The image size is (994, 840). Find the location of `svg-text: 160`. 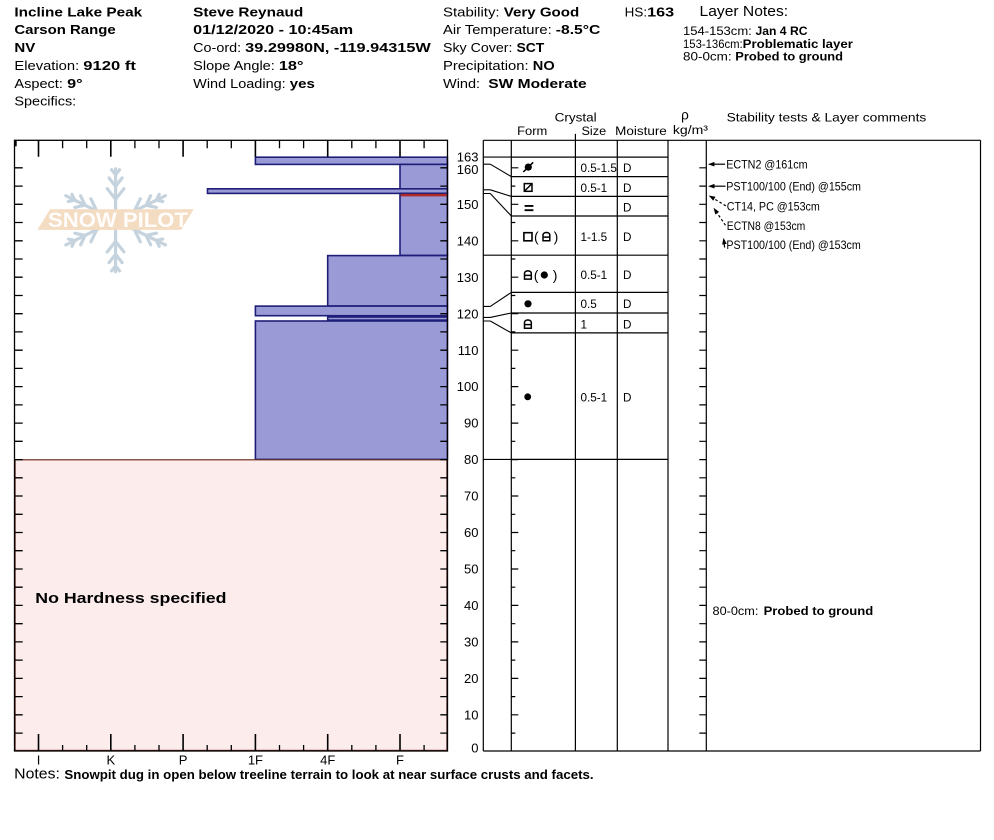

svg-text: 160 is located at coordinates (468, 169).